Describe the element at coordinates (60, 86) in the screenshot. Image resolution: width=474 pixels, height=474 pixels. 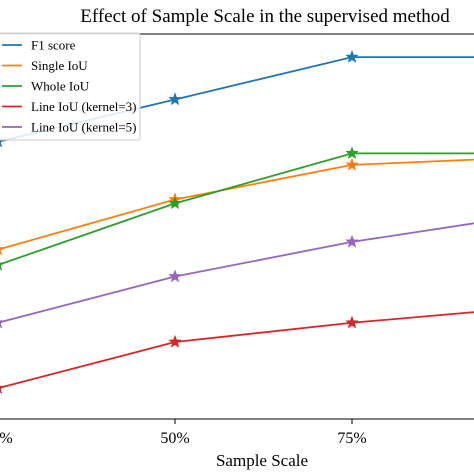
I see `legend-entry: Whole IoU` at that location.